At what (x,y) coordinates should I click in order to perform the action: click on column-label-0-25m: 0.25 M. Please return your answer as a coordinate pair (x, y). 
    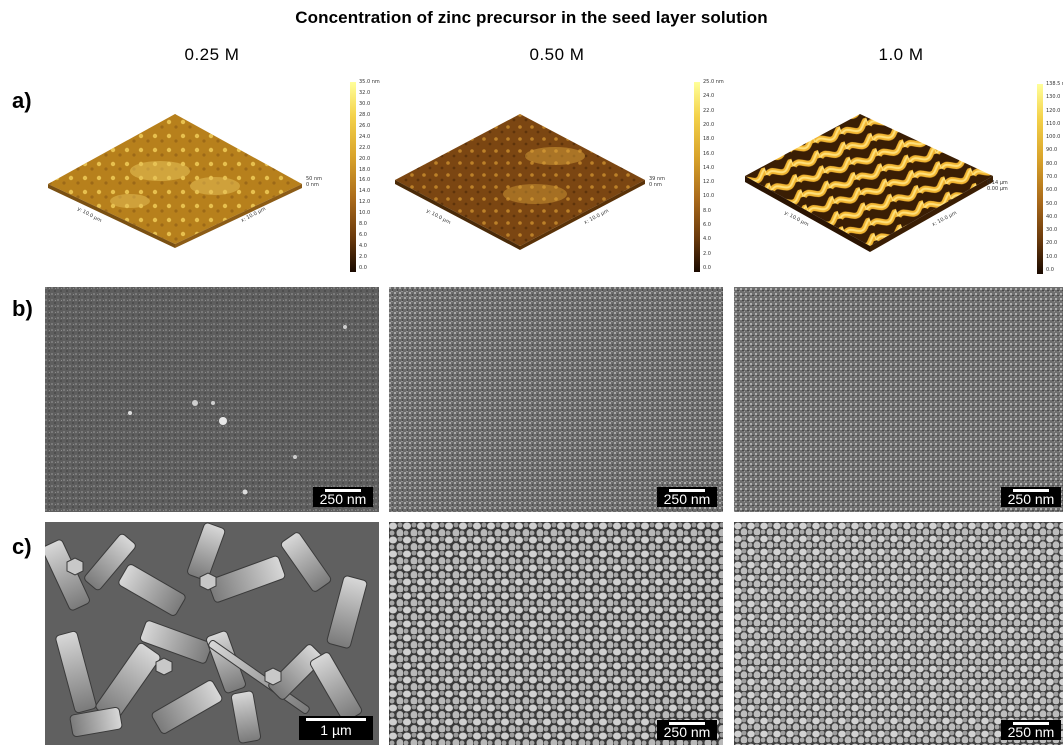
    Looking at the image, I should click on (212, 54).